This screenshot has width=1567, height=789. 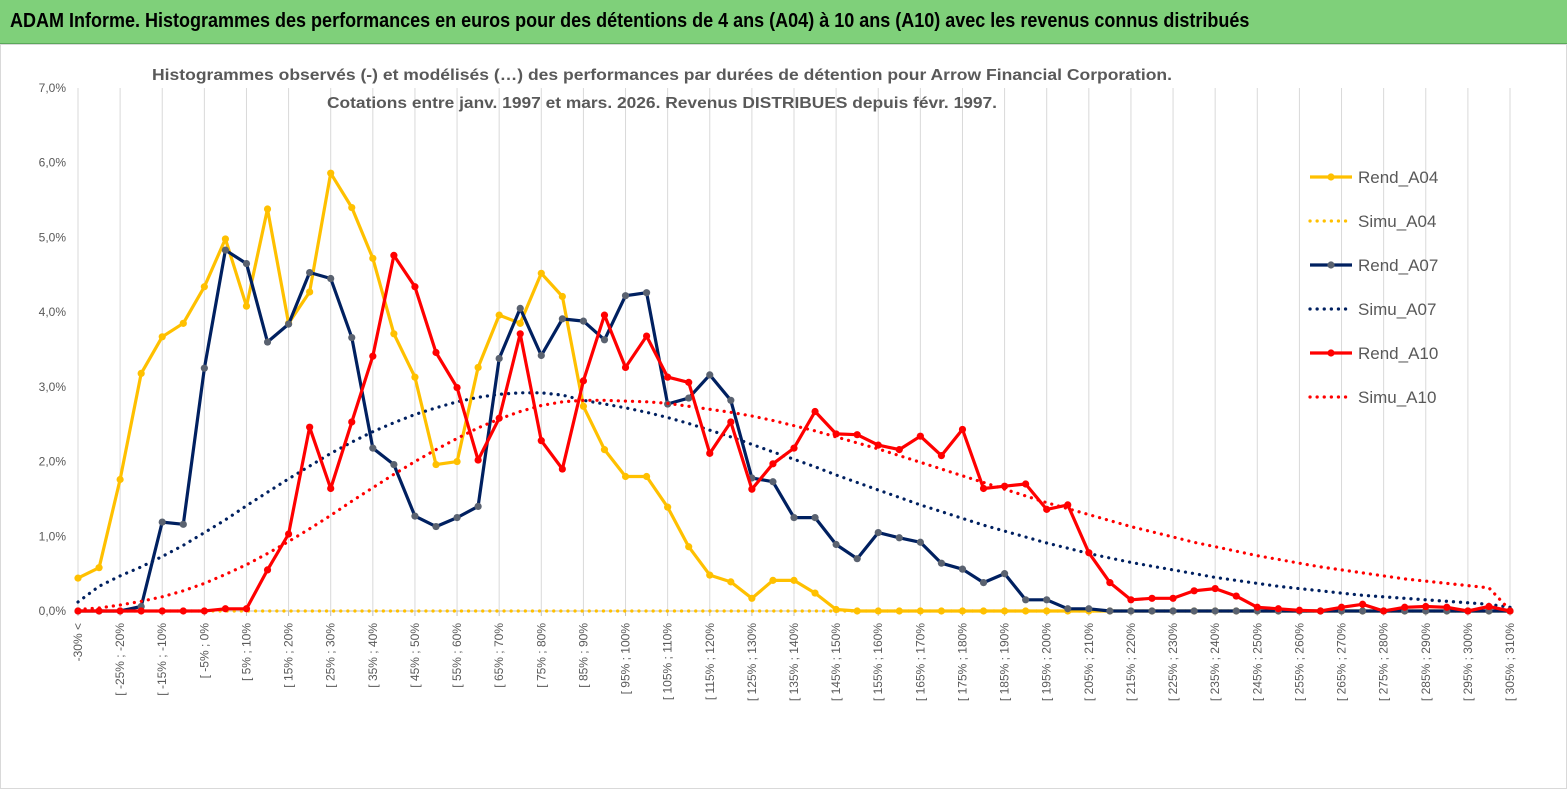 I want to click on x-tick-label: [ -5% ; 0%, so click(x=204, y=651).